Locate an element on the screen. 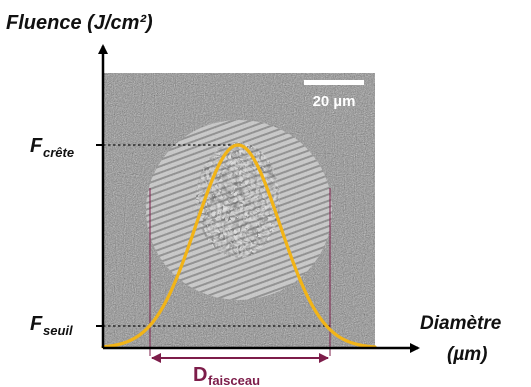  scale-bar: 20 µm is located at coordinates (334, 95).